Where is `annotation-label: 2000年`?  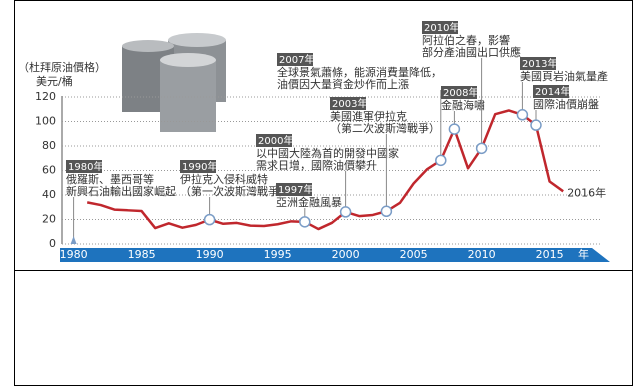 annotation-label: 2000年 is located at coordinates (275, 140).